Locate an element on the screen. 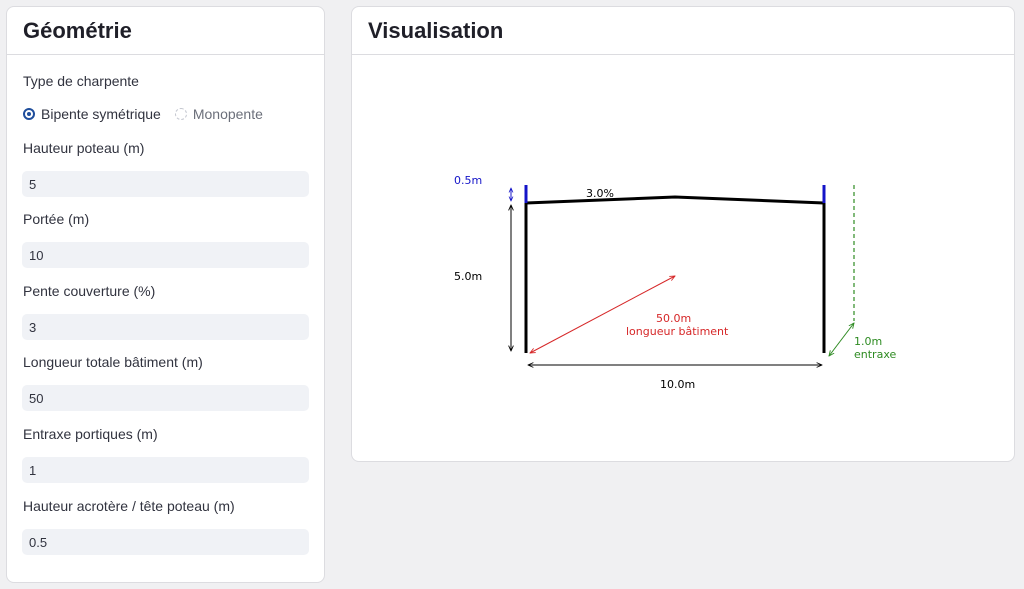 The image size is (1024, 589). height-label: 5.0m is located at coordinates (468, 276).